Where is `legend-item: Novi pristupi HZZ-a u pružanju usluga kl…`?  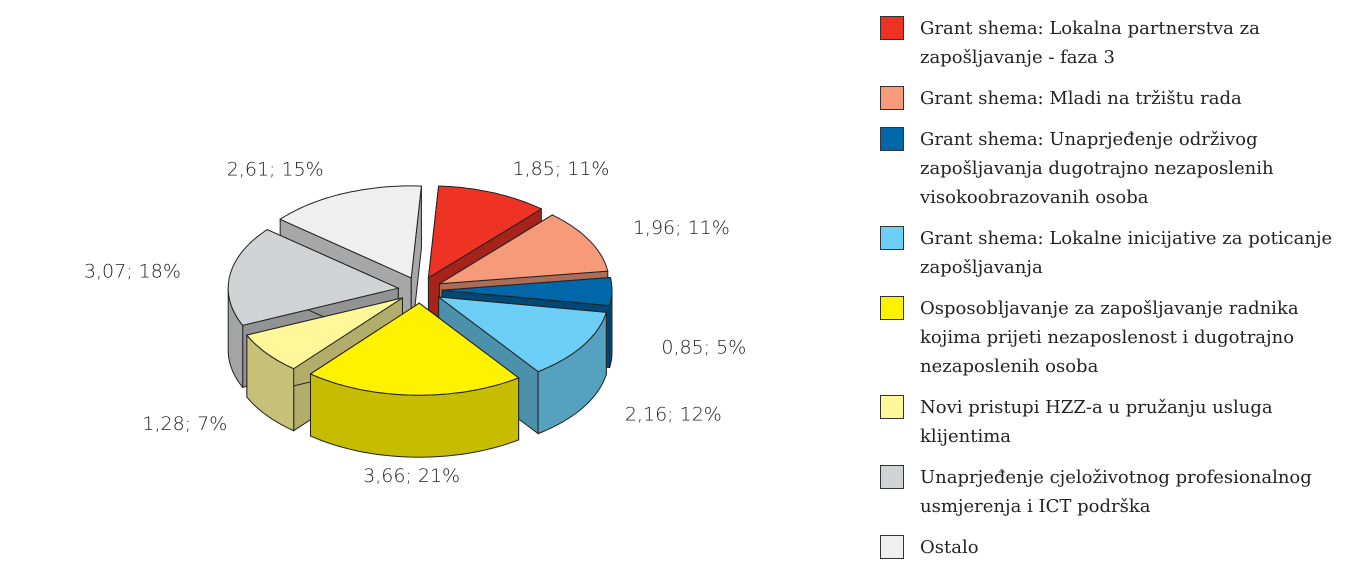 legend-item: Novi pristupi HZZ-a u pružanju usluga kl… is located at coordinates (1110, 422).